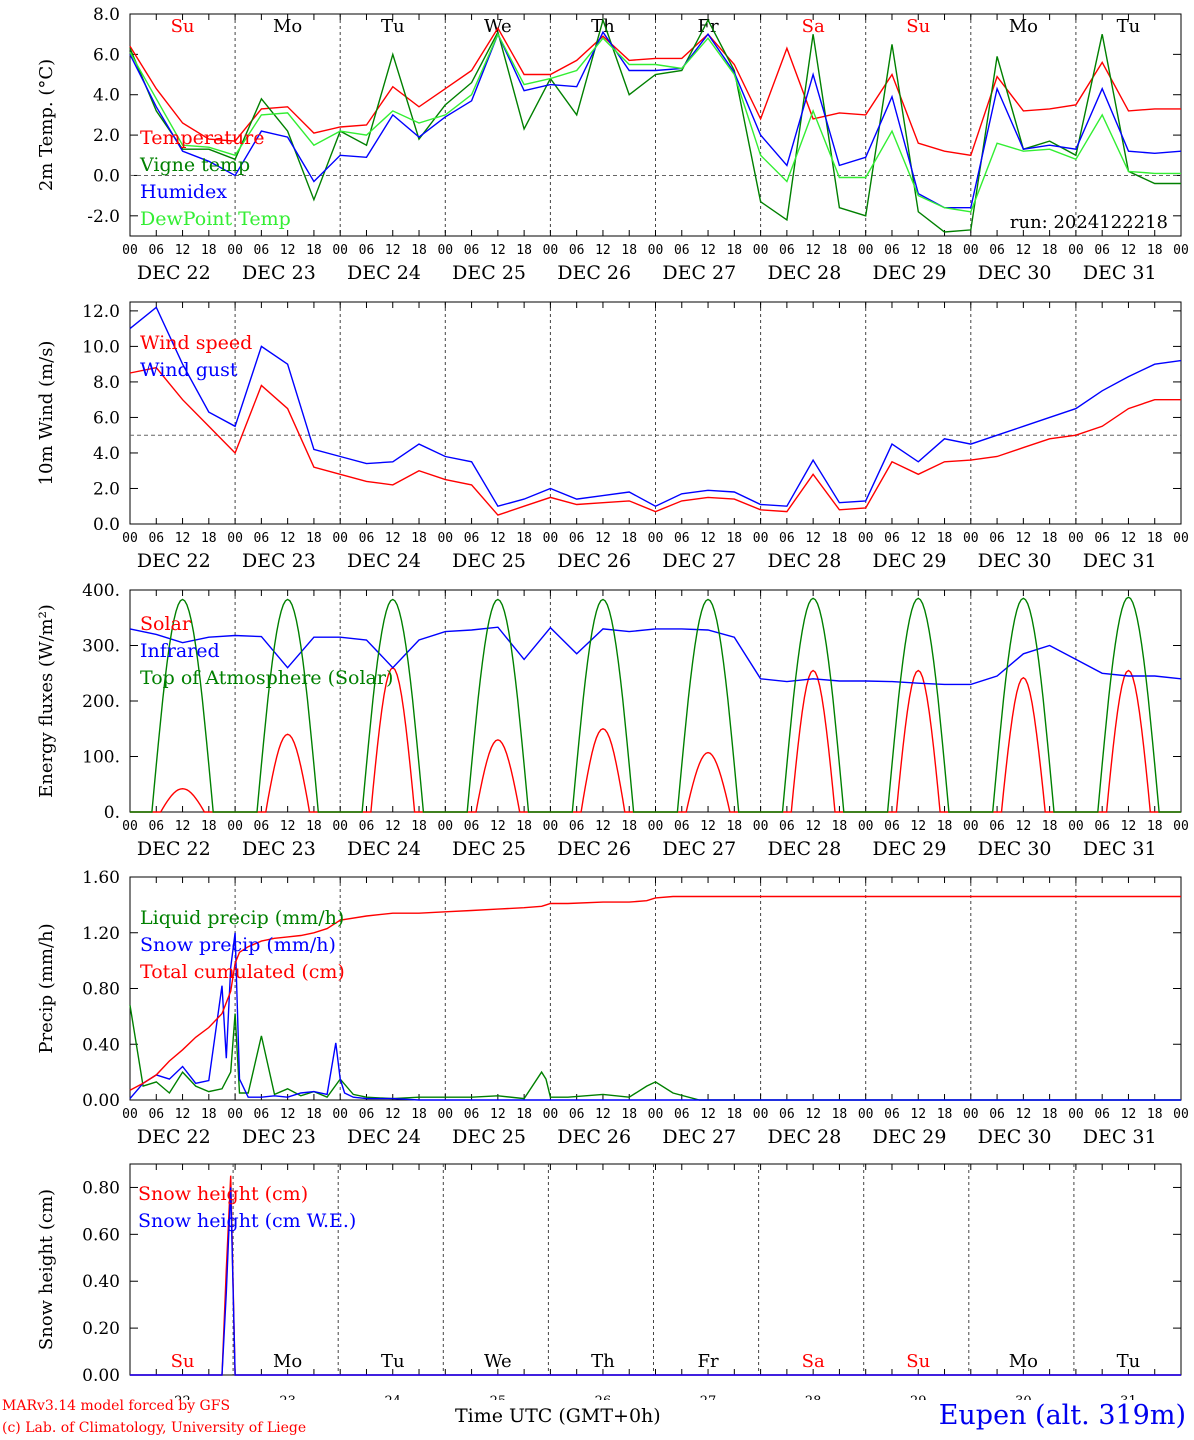  What do you see at coordinates (287, 1397) in the screenshot?
I see `day-number-label: 23` at bounding box center [287, 1397].